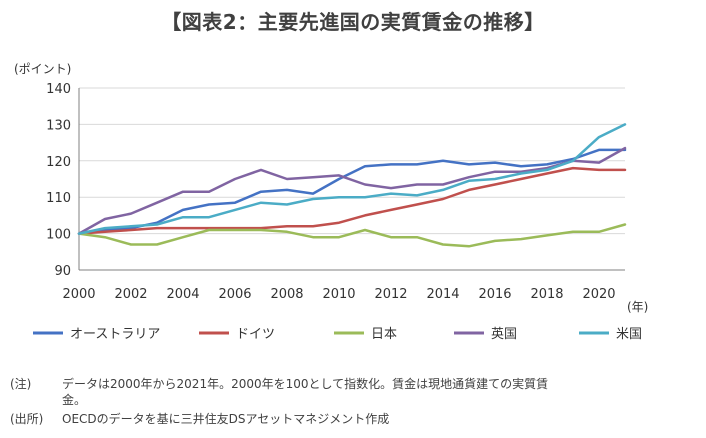 The image size is (706, 438). Describe the element at coordinates (58, 198) in the screenshot. I see `y-tick-label: 110` at that location.